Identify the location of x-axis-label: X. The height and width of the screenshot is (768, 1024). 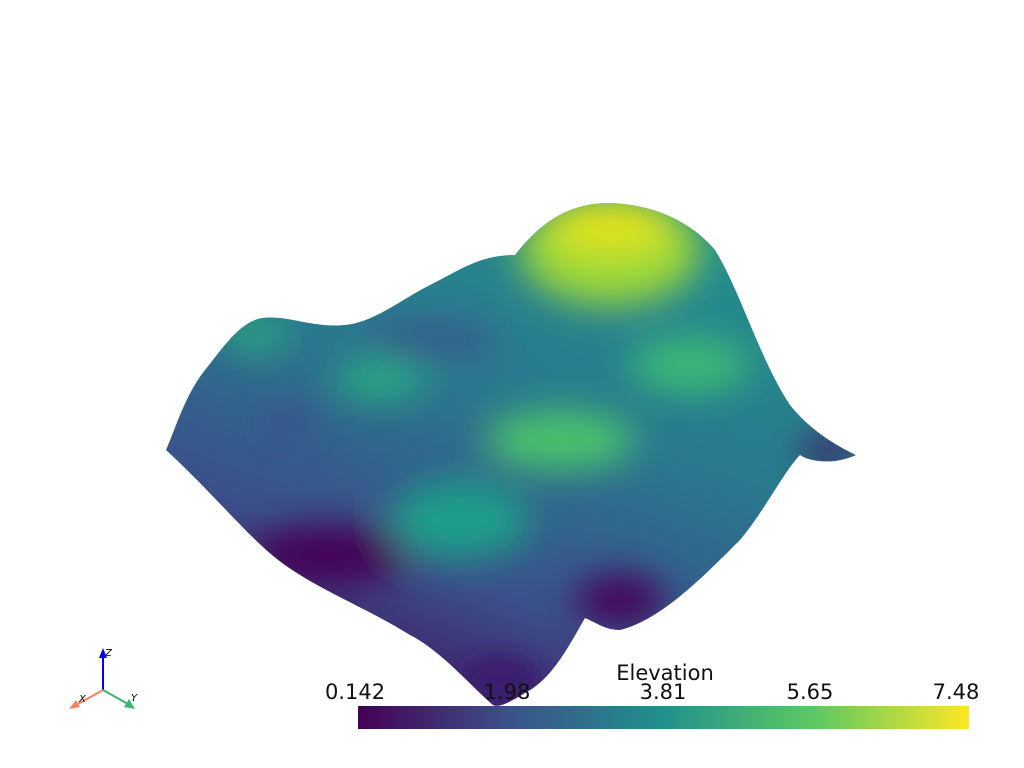
(82, 699).